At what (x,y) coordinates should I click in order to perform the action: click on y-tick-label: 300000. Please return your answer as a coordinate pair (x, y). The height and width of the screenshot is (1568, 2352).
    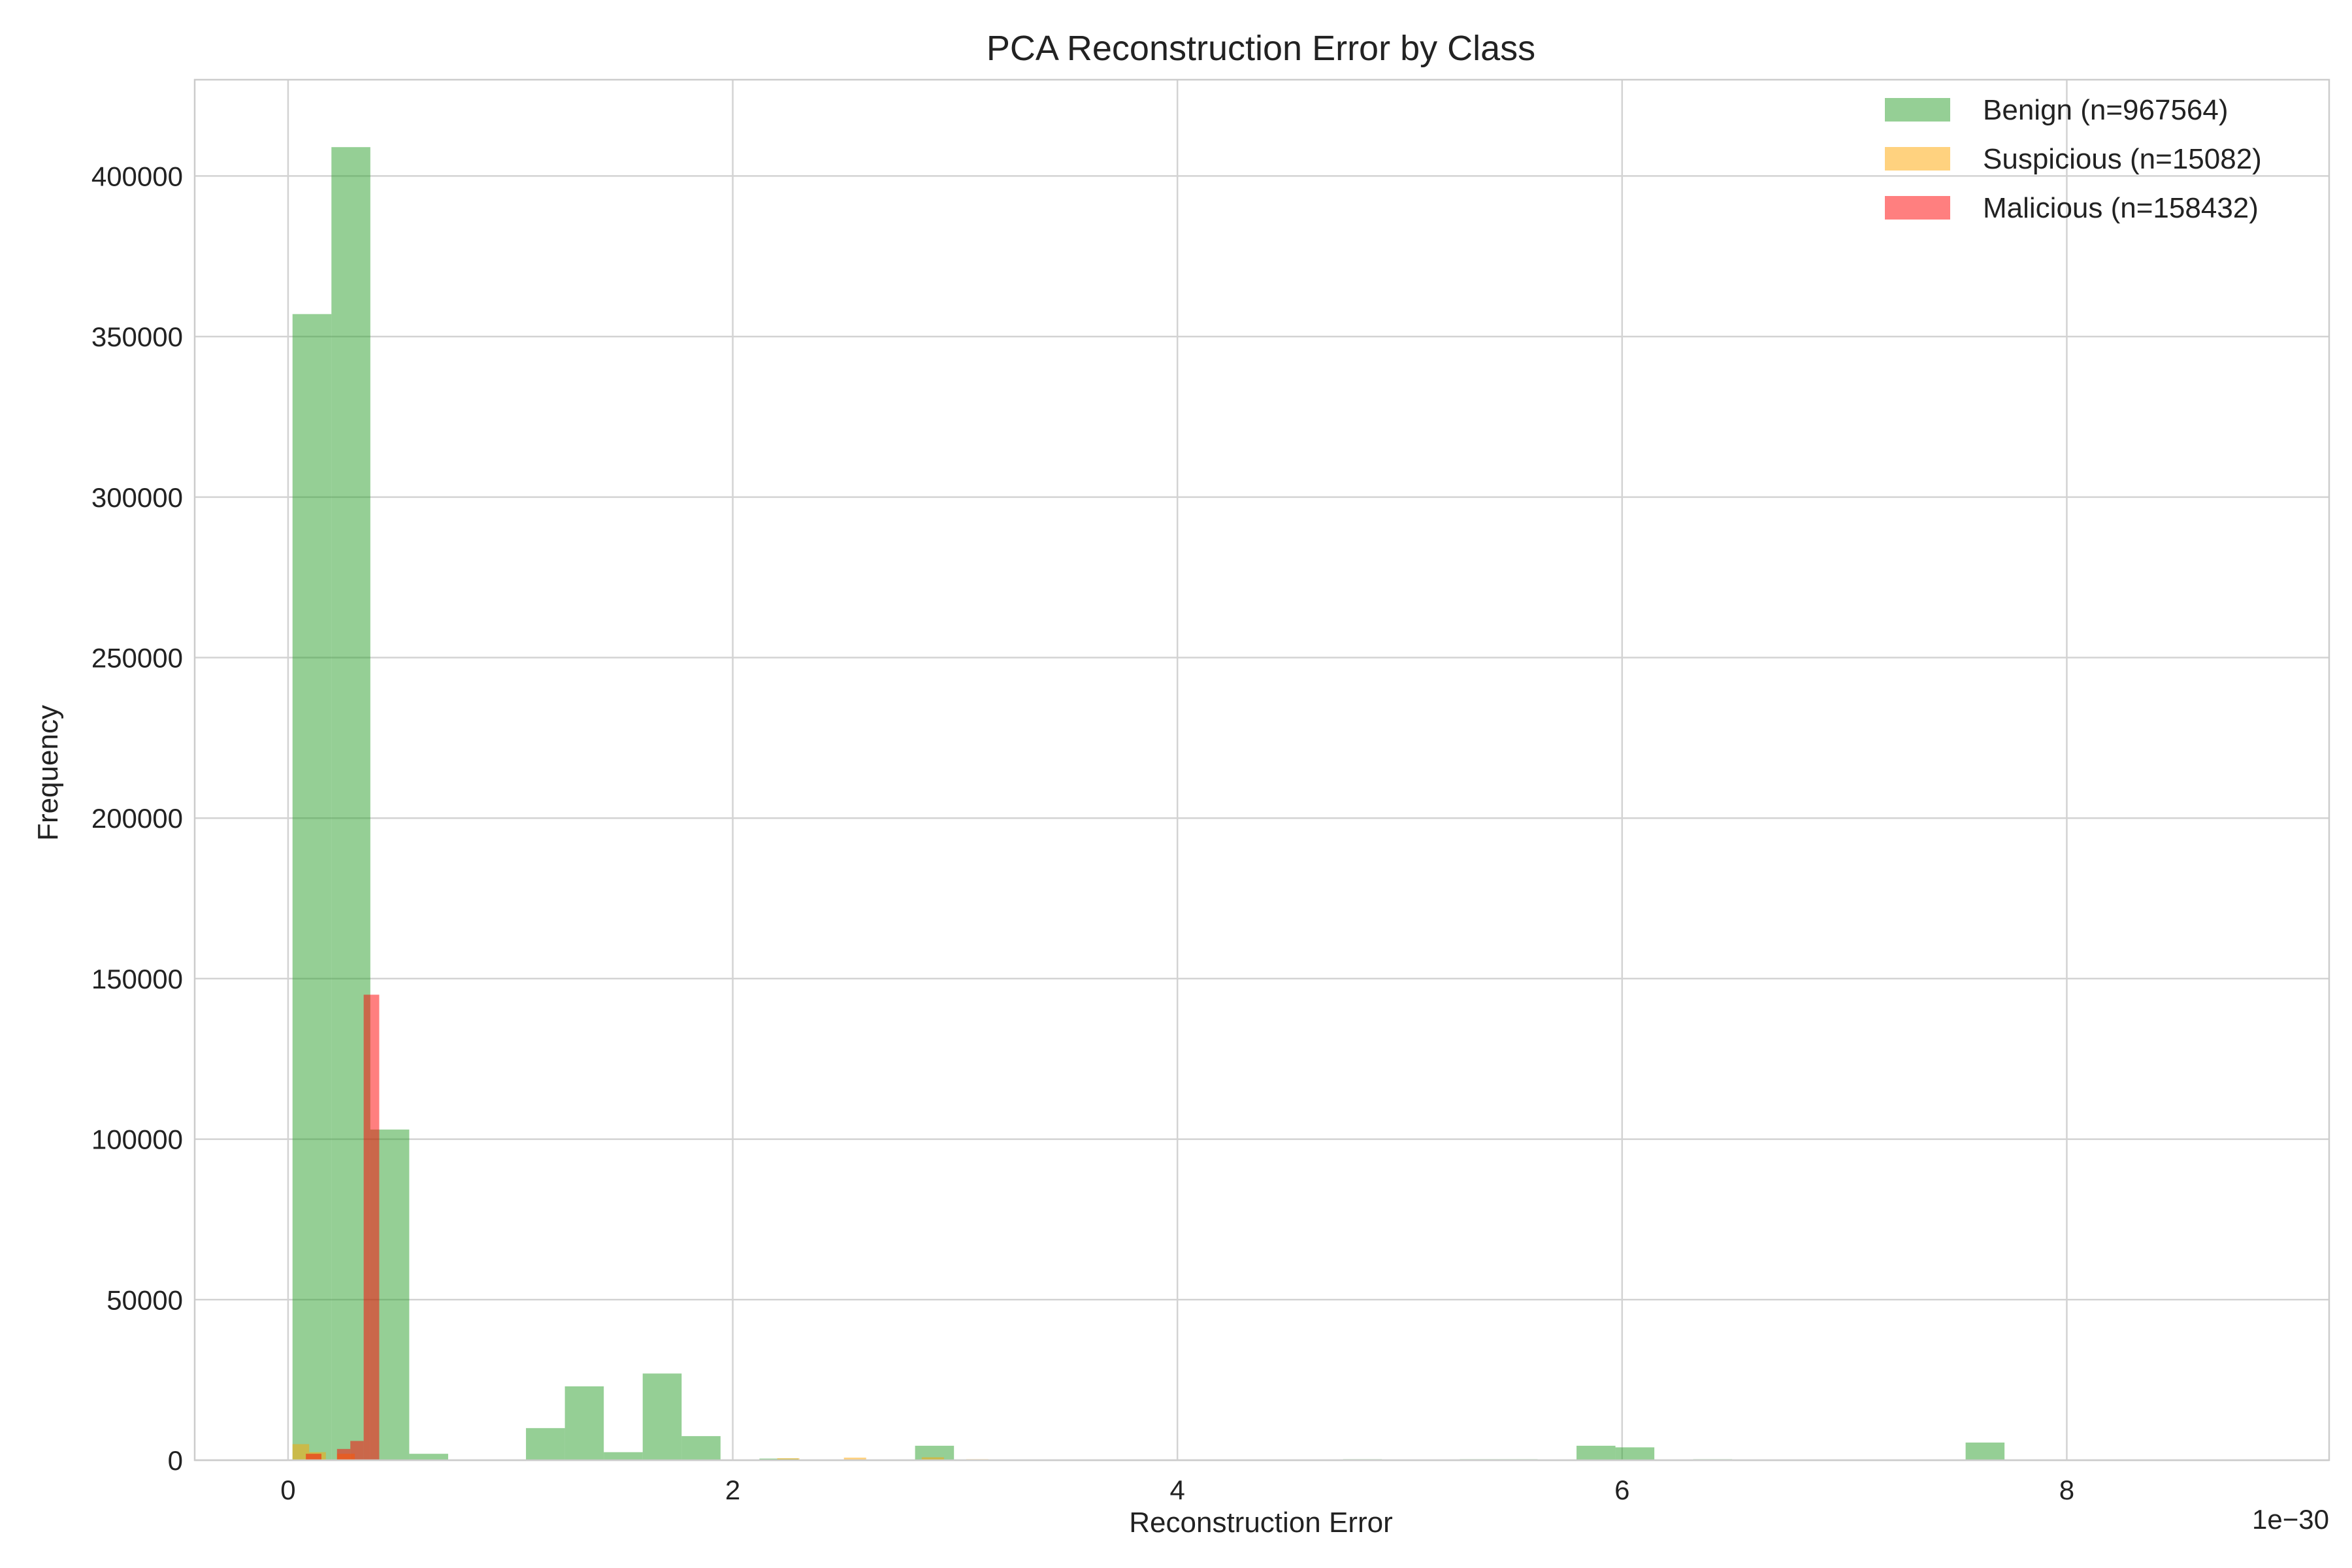
    Looking at the image, I should click on (137, 497).